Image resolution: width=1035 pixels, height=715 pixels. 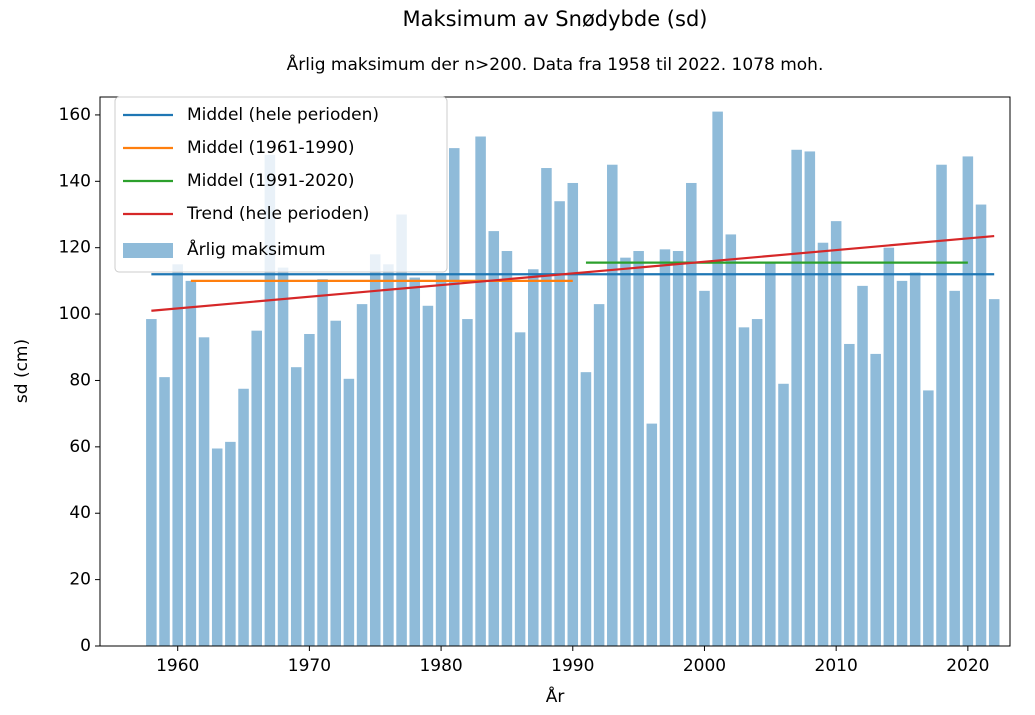 I want to click on legend-swatch, so click(x=148, y=250).